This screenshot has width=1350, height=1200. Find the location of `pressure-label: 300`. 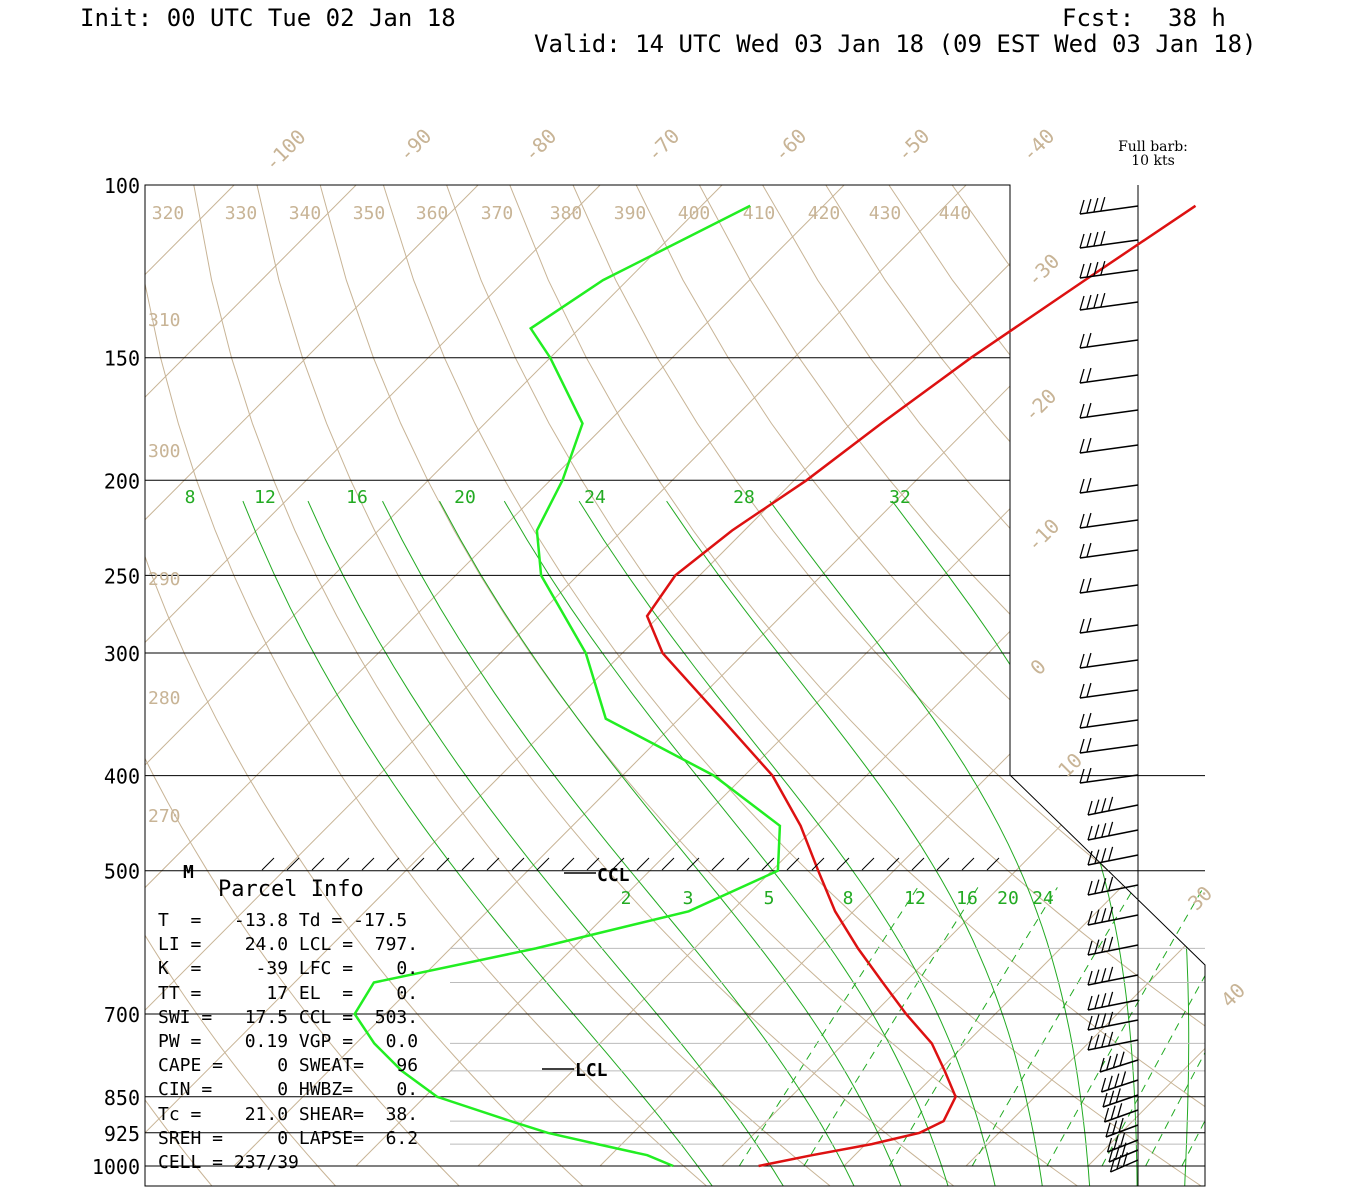

pressure-label: 300 is located at coordinates (122, 654).